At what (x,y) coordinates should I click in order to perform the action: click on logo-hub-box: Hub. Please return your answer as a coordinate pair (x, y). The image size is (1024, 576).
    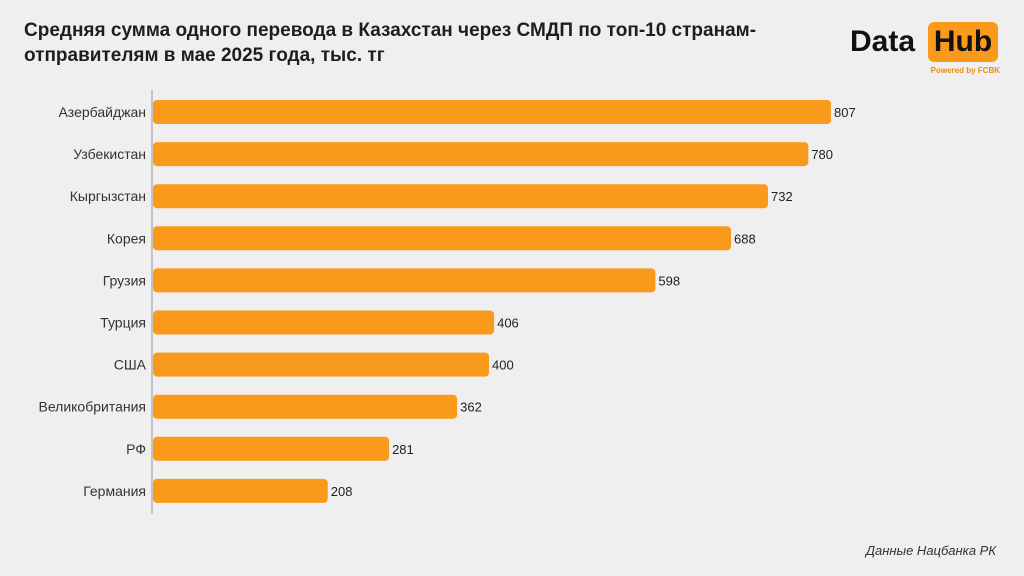
    Looking at the image, I should click on (963, 42).